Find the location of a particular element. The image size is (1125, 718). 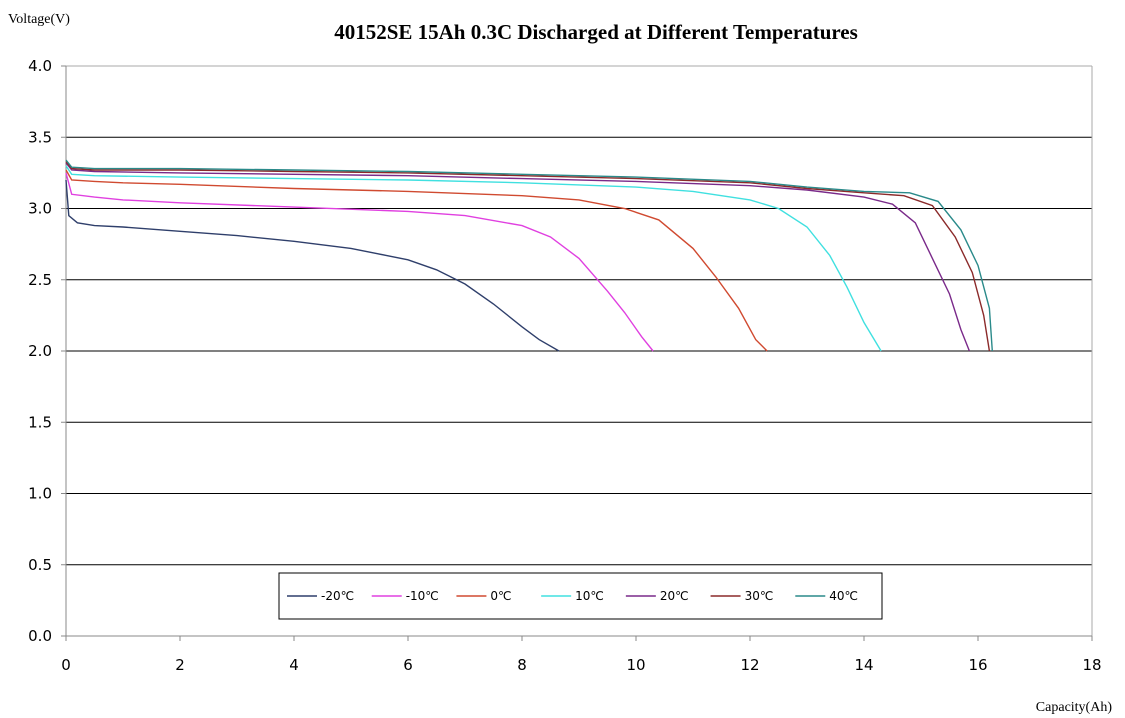

y-tick-label: 0.0 is located at coordinates (40, 636).